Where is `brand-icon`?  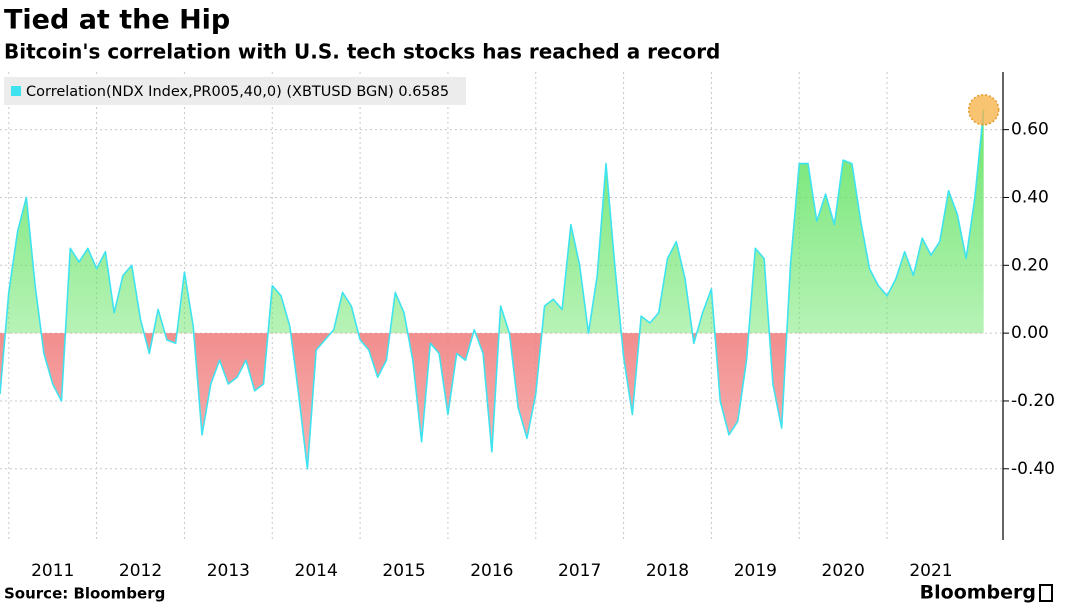
brand-icon is located at coordinates (1046, 593).